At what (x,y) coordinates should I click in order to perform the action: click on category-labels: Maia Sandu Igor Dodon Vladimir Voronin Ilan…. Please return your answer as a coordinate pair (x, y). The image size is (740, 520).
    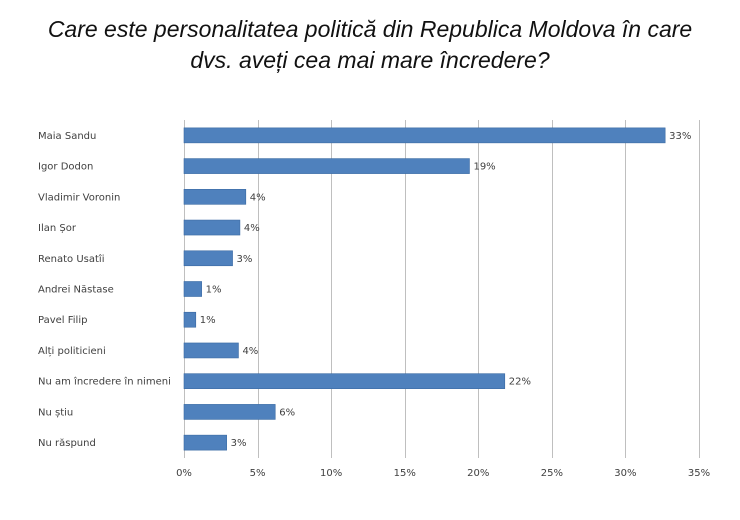
    Looking at the image, I should click on (104, 290).